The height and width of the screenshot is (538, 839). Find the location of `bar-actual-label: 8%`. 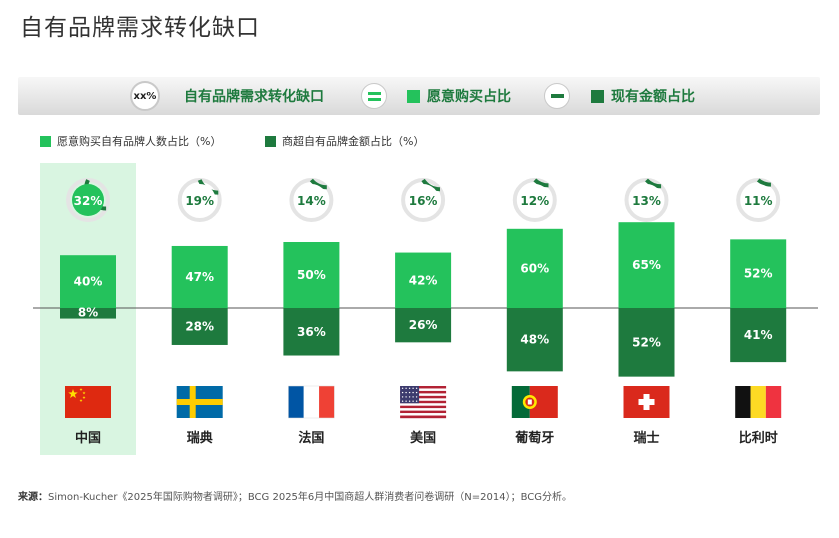

bar-actual-label: 8% is located at coordinates (88, 313).